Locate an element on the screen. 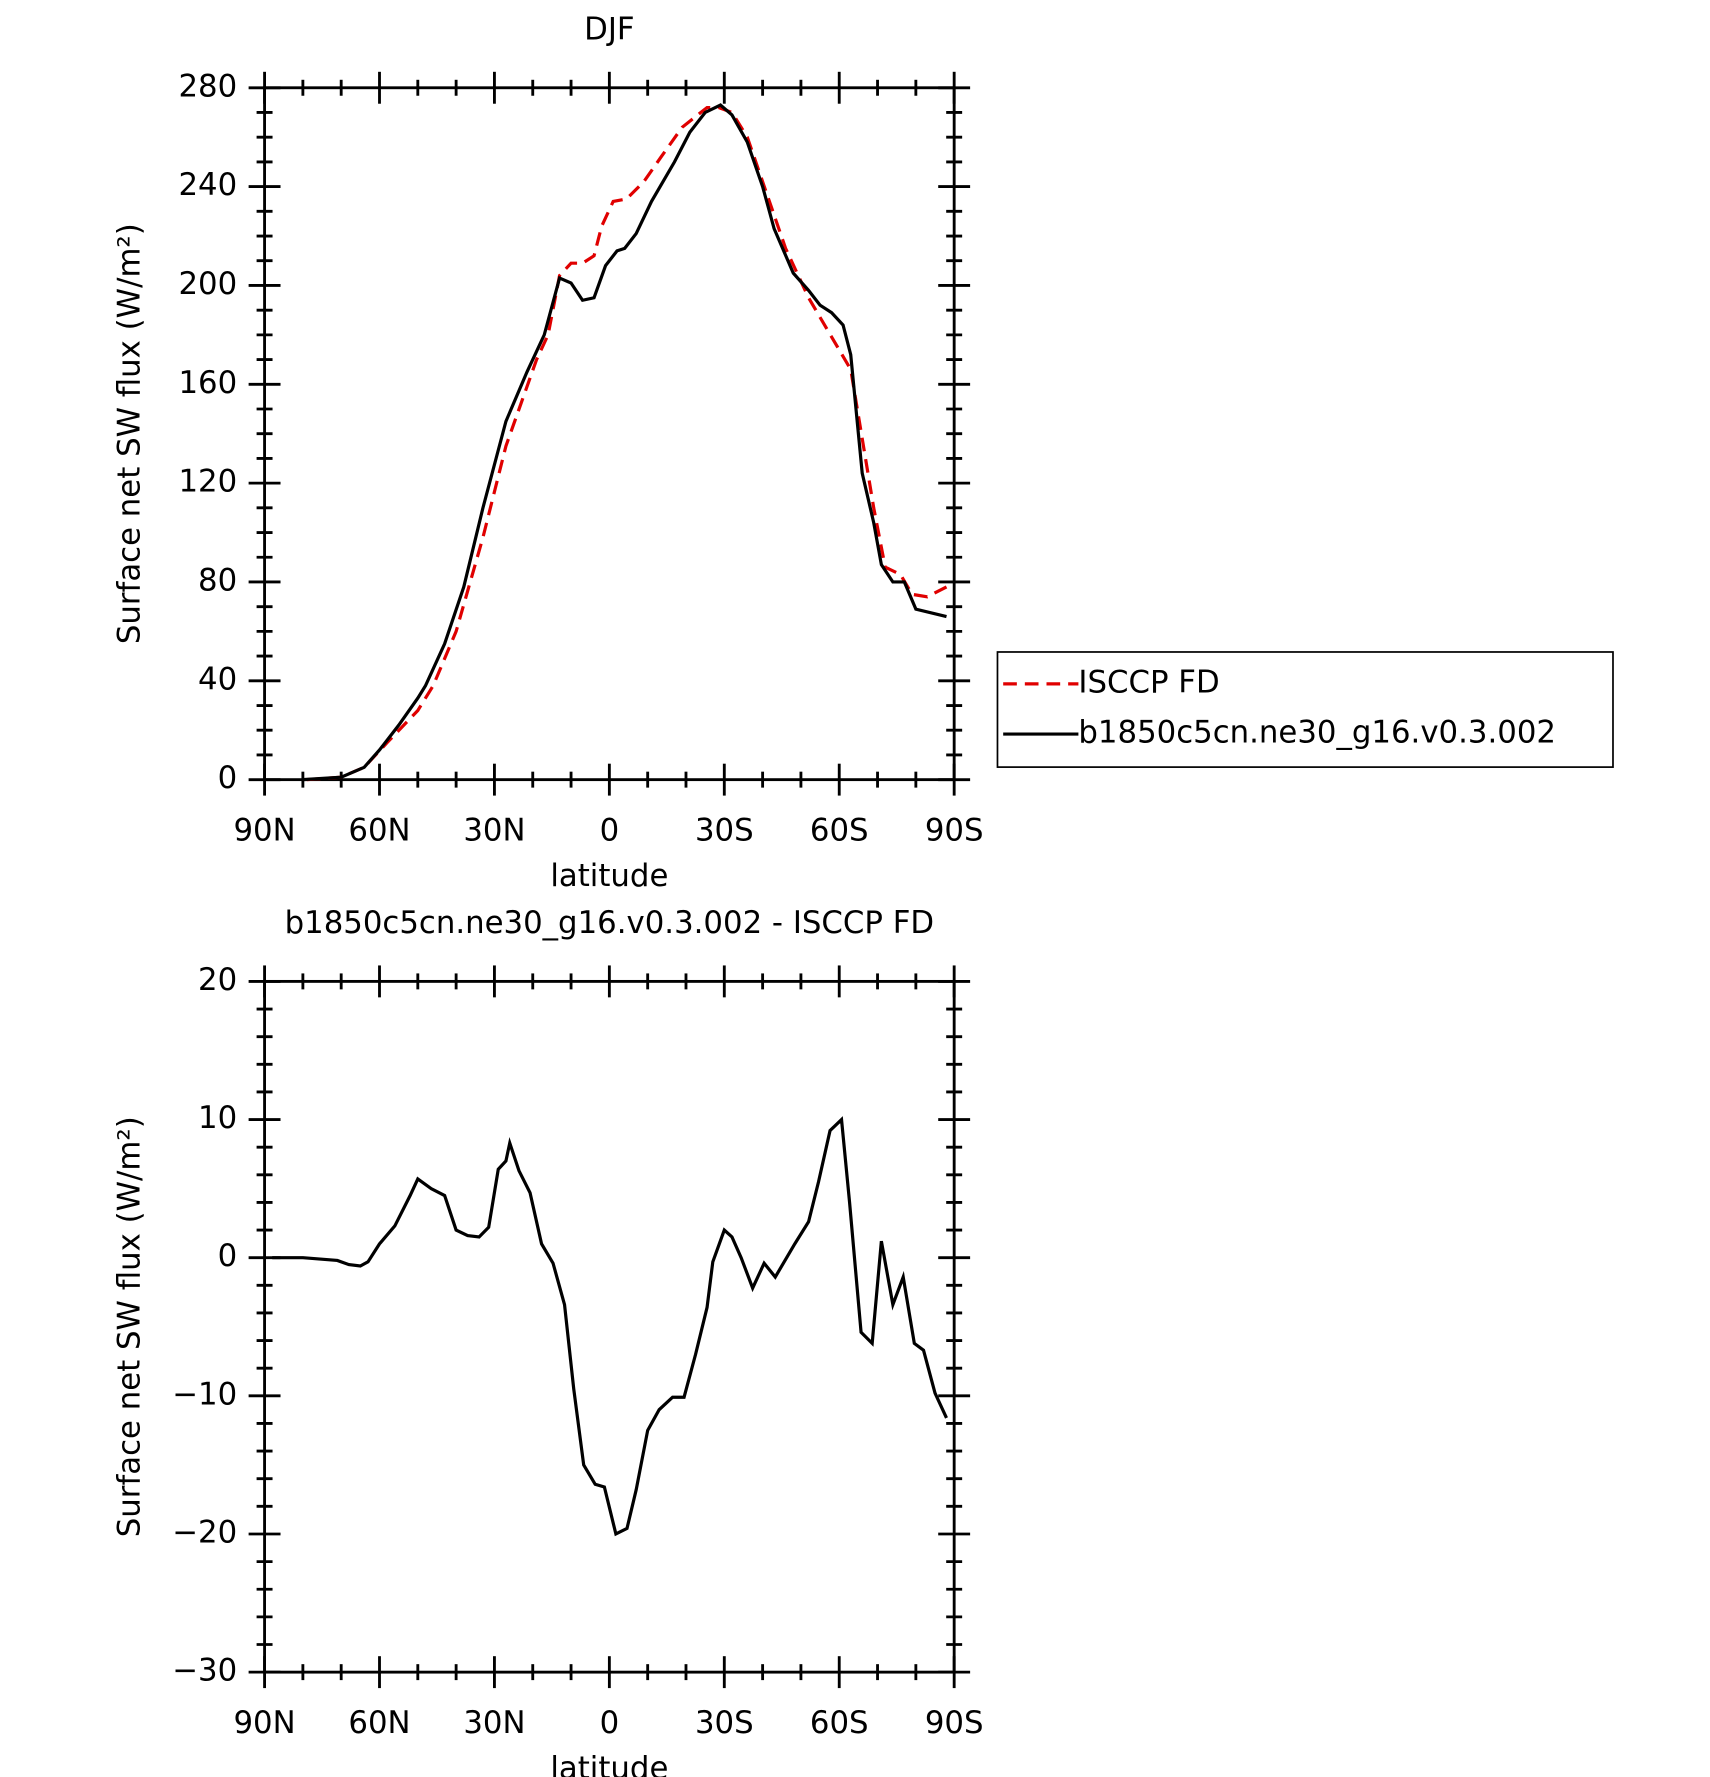 Image resolution: width=1710 pixels, height=1777 pixels. y-tick-label: −20 is located at coordinates (204, 1532).